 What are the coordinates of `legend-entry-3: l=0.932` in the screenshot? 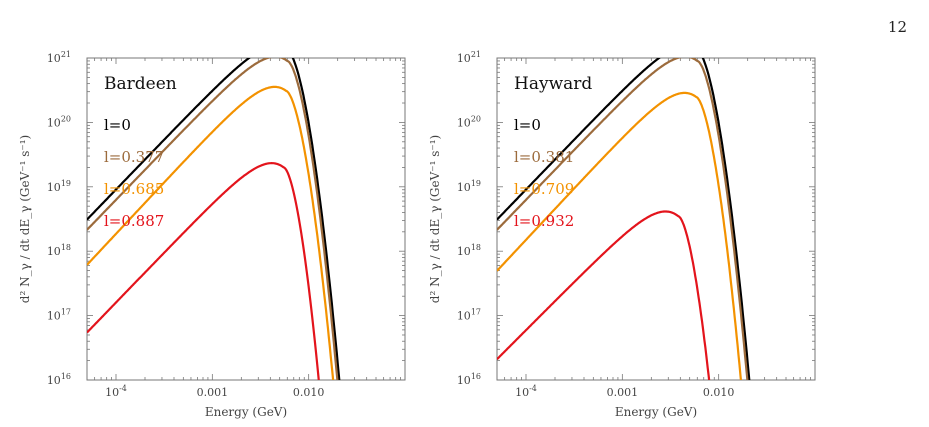 It's located at (544, 221).